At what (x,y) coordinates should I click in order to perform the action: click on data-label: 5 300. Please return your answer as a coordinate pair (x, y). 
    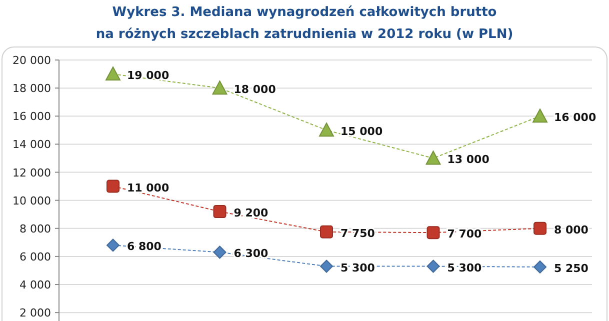
    Looking at the image, I should click on (358, 267).